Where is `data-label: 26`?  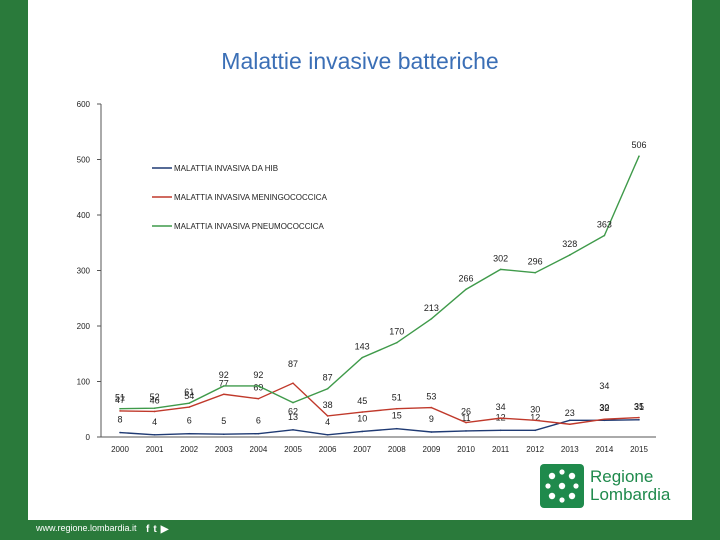 data-label: 26 is located at coordinates (466, 412).